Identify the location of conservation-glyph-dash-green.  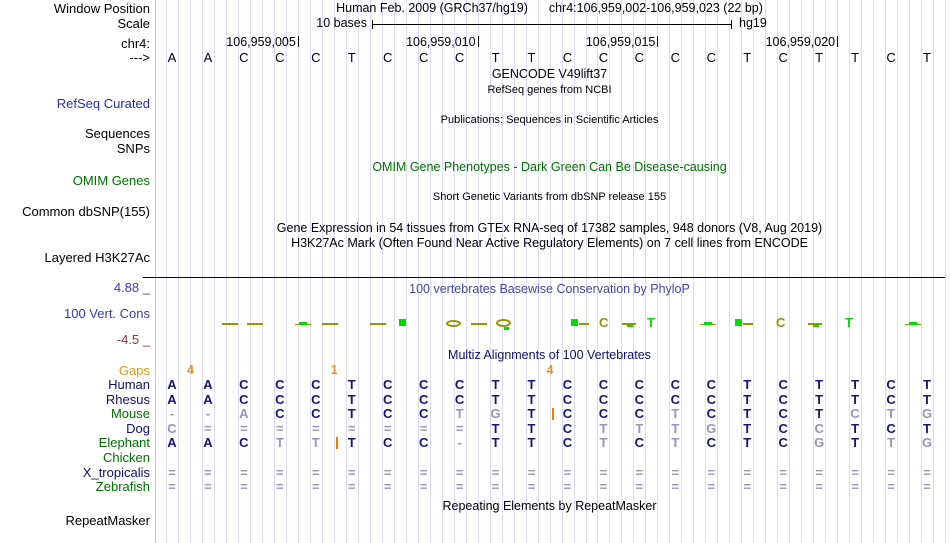
(632, 324).